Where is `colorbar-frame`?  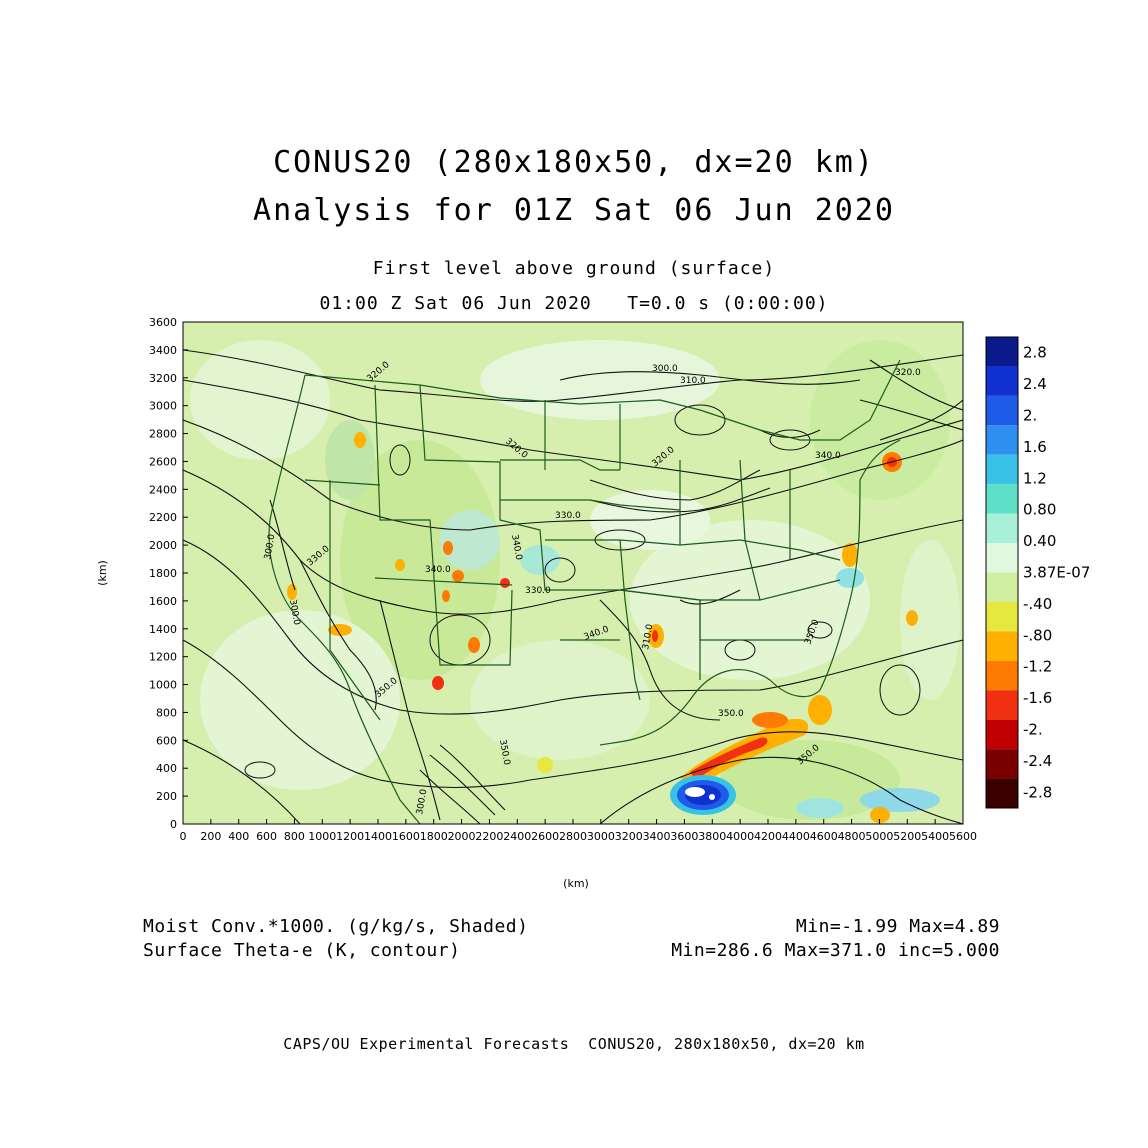
colorbar-frame is located at coordinates (1002, 572).